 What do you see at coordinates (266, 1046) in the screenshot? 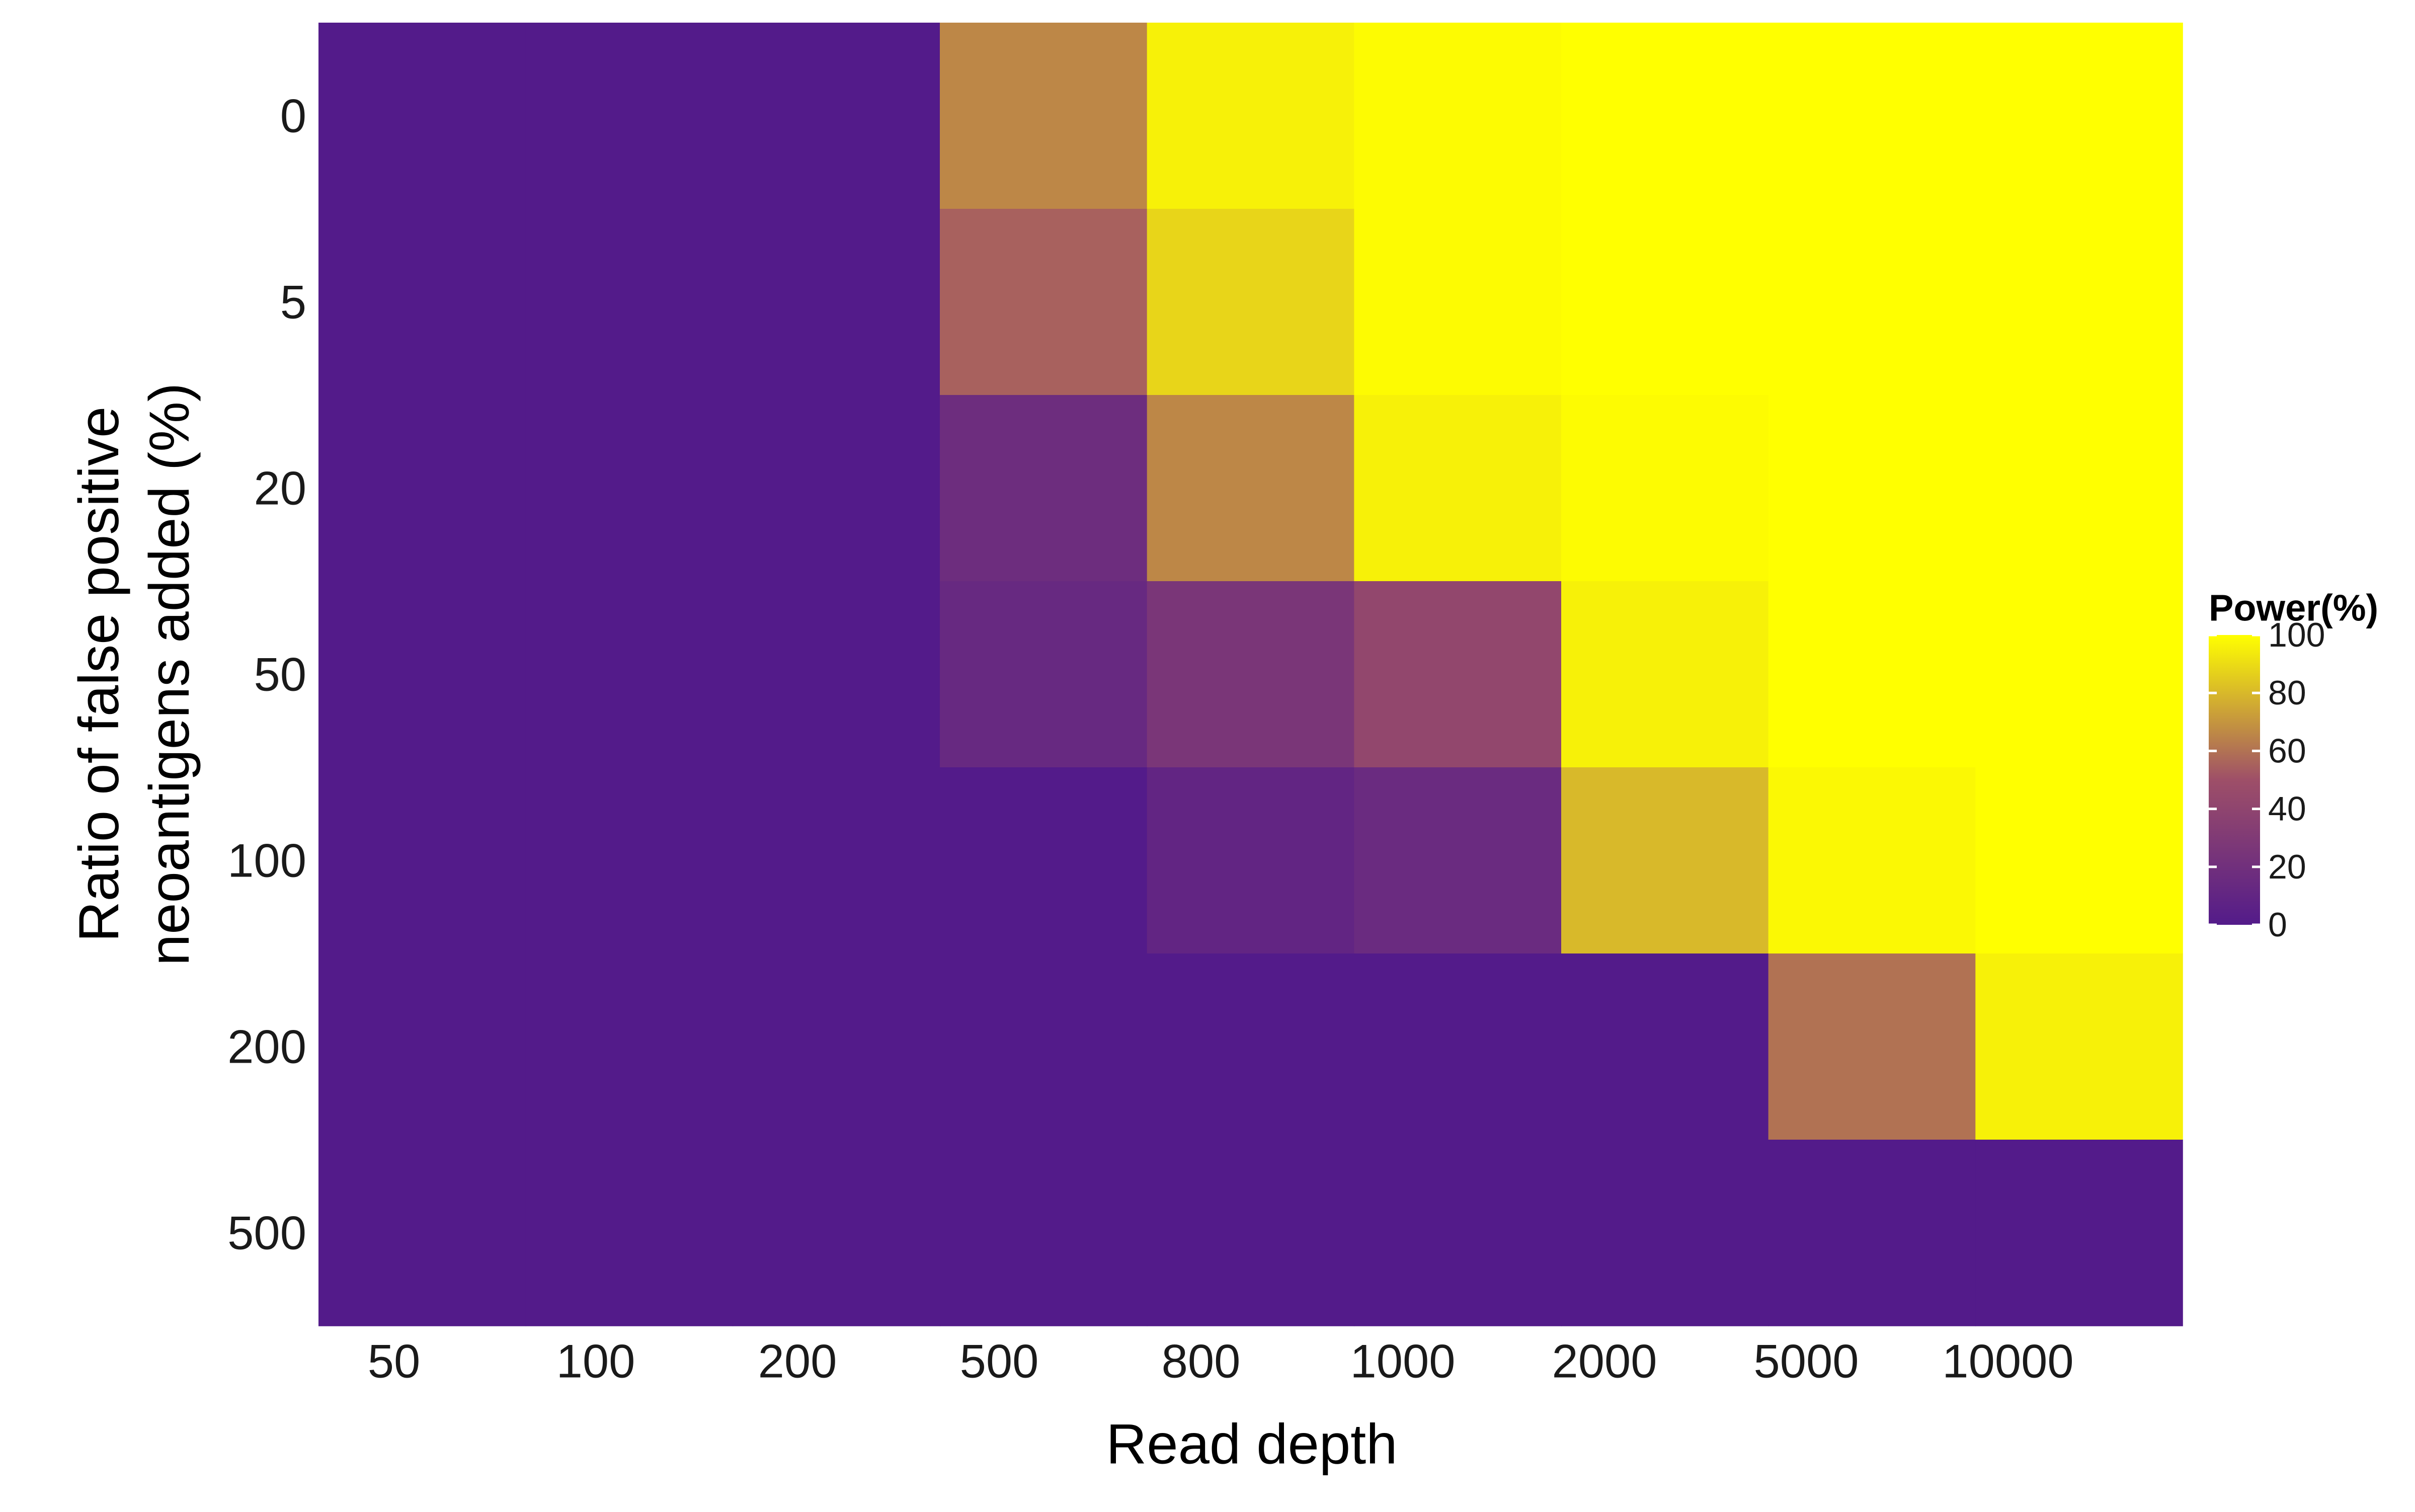
I see `y-tick-label-200: 200` at bounding box center [266, 1046].